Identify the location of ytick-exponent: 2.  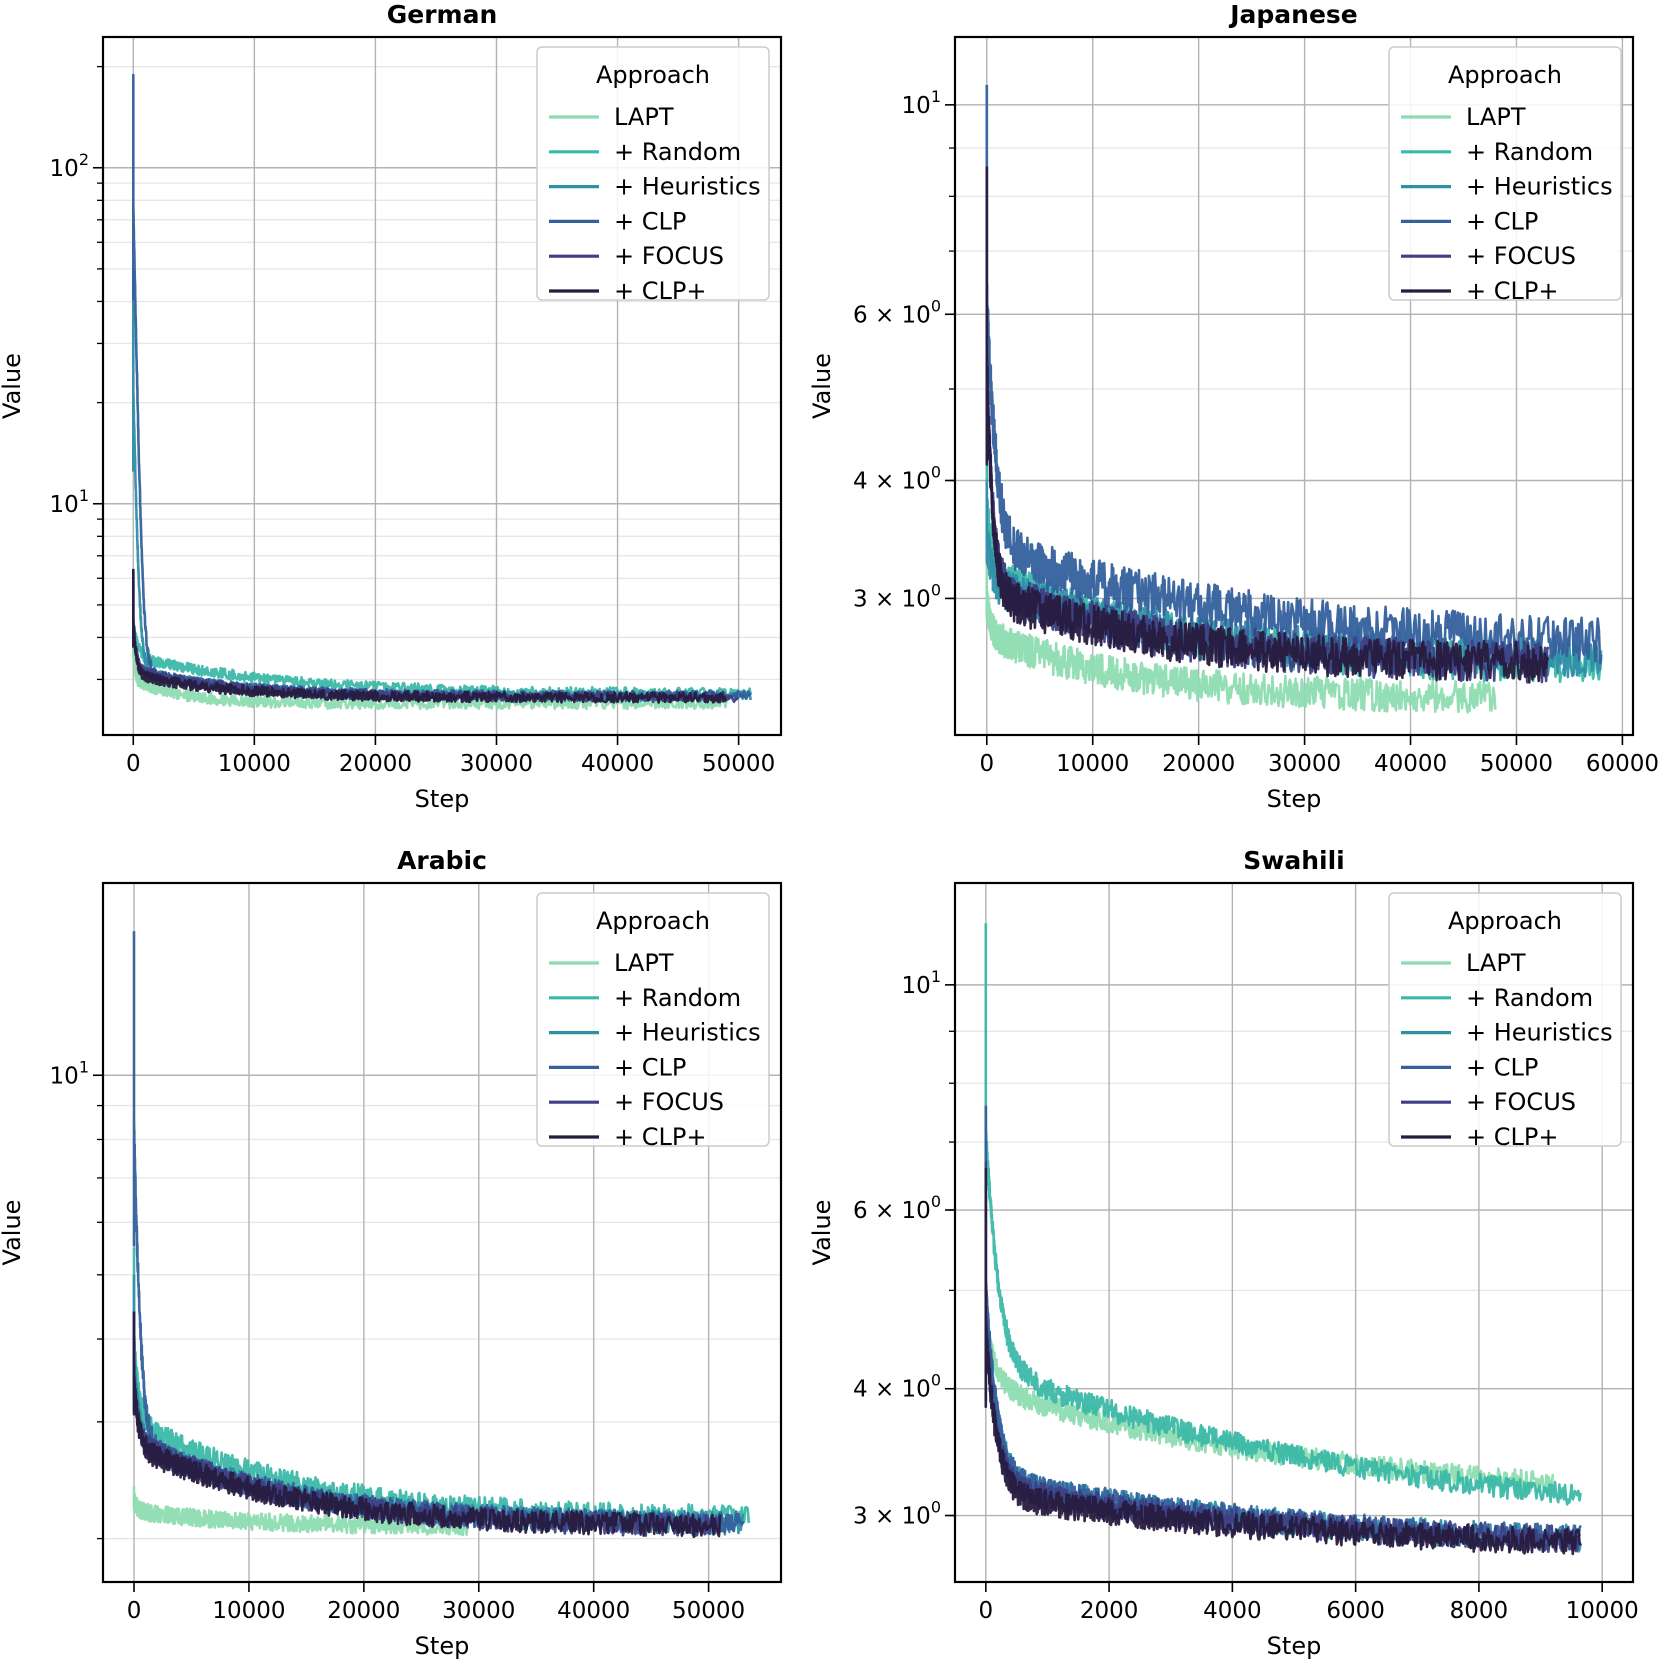
(84, 159).